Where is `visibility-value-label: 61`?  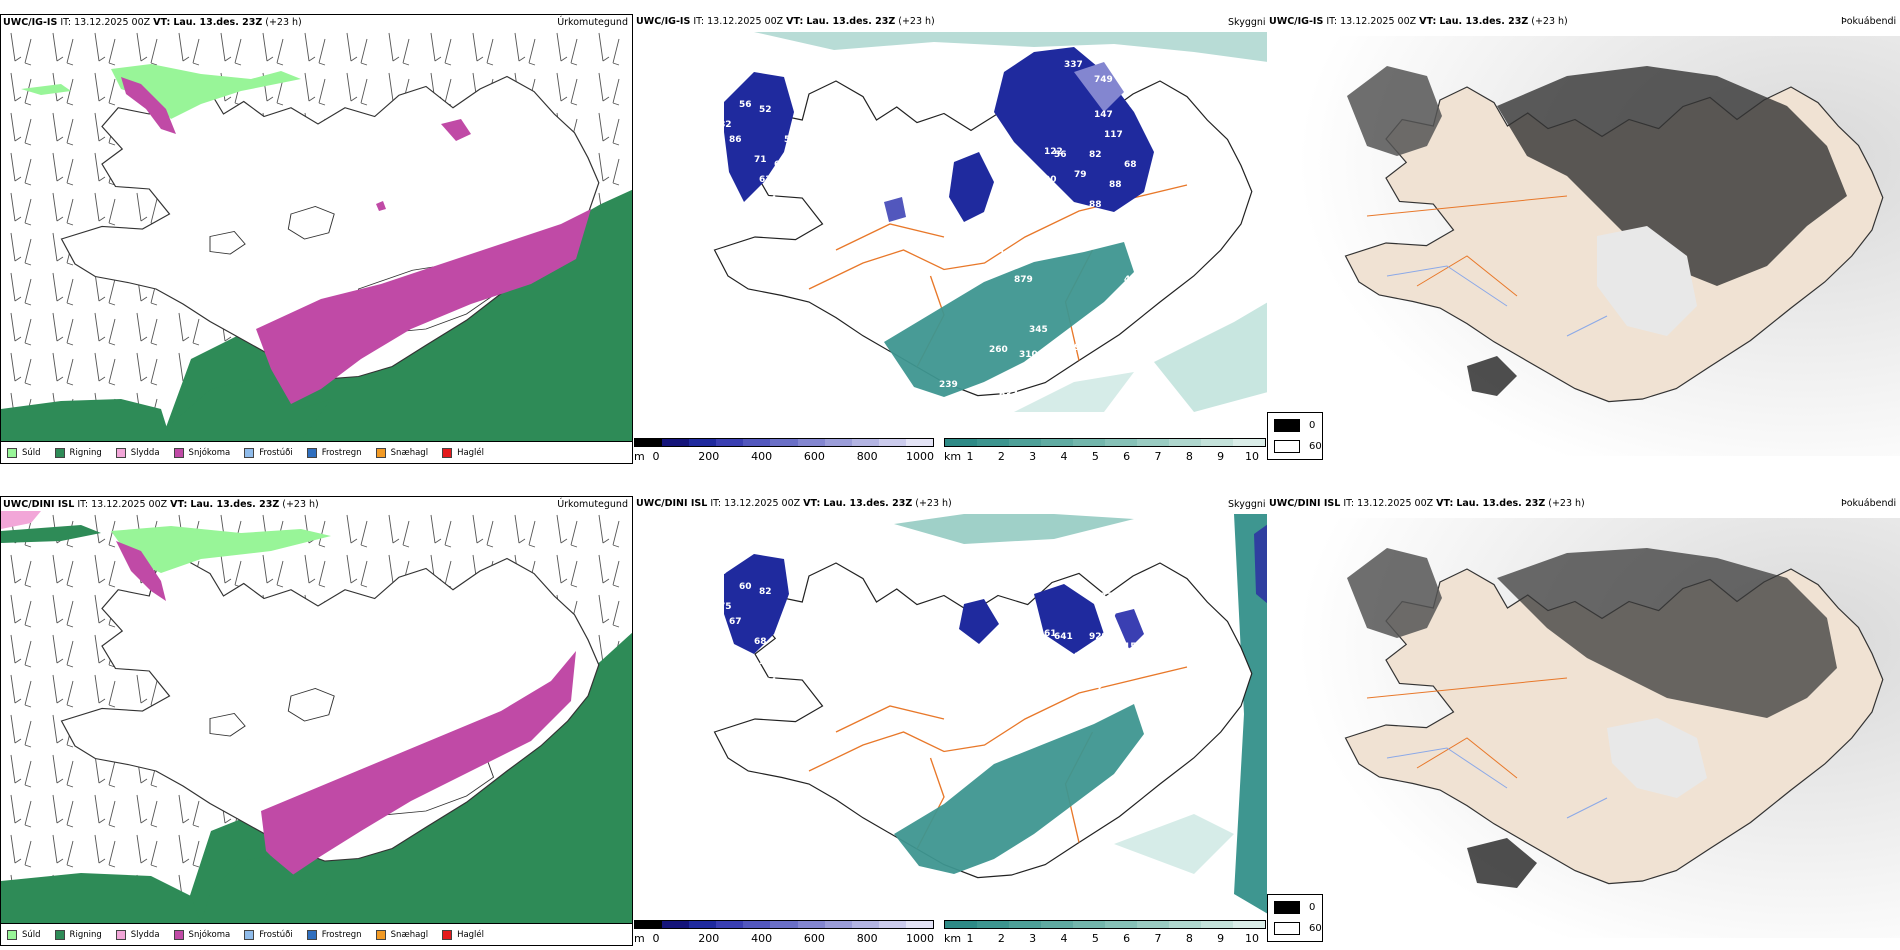 visibility-value-label: 61 is located at coordinates (1050, 634).